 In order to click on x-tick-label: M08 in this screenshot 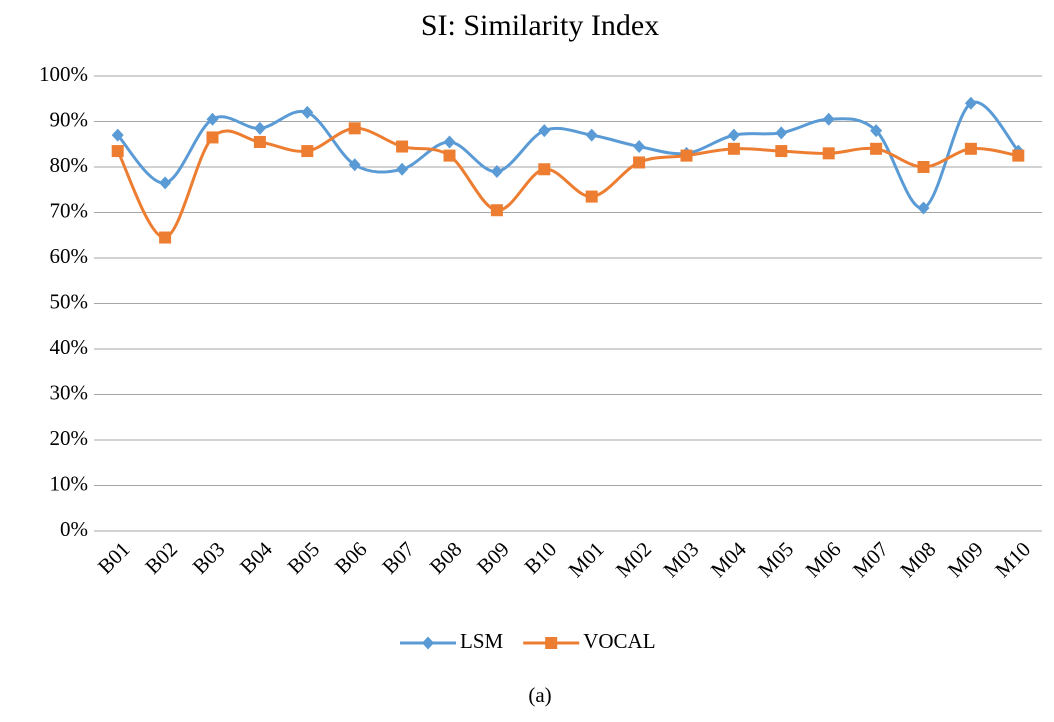, I will do `click(917, 559)`.